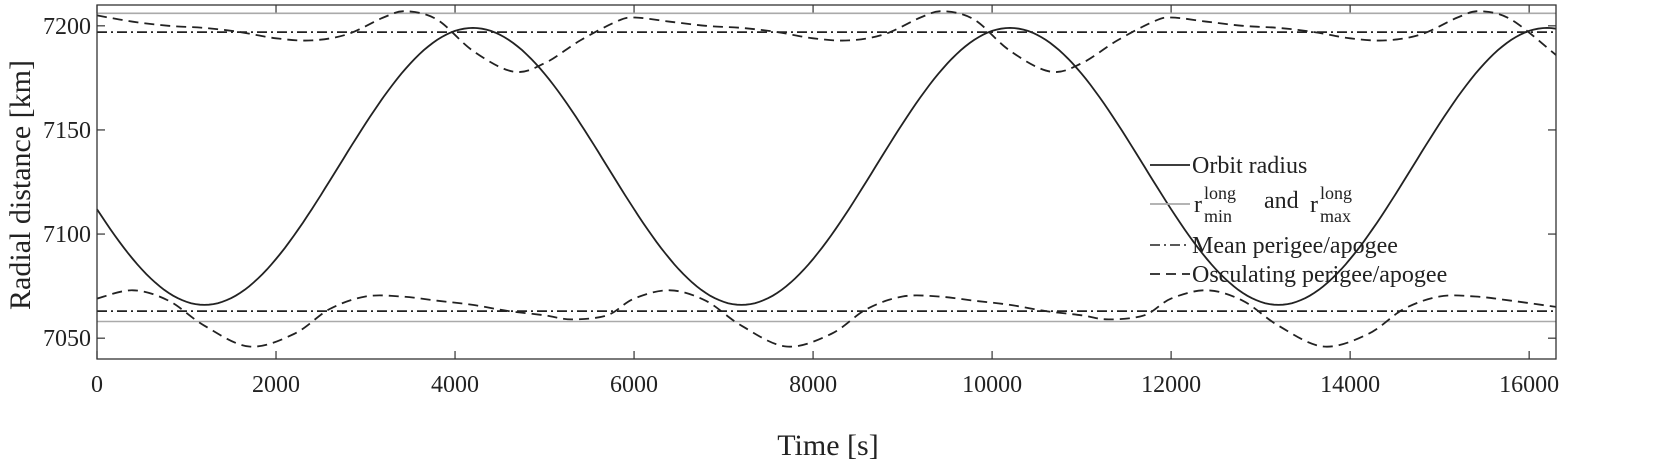 The image size is (1660, 464). I want to click on legend-label-mean: Mean perigee/apogee, so click(1295, 246).